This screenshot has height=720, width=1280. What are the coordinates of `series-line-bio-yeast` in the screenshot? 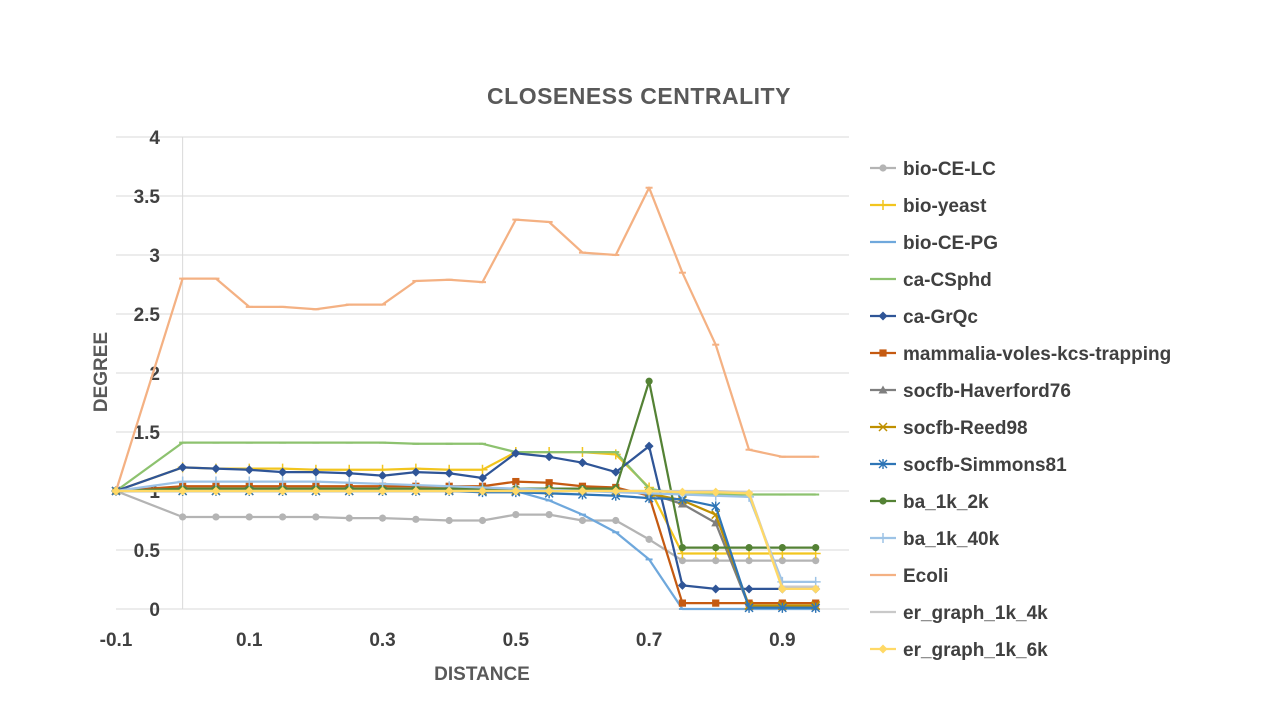 It's located at (465, 502).